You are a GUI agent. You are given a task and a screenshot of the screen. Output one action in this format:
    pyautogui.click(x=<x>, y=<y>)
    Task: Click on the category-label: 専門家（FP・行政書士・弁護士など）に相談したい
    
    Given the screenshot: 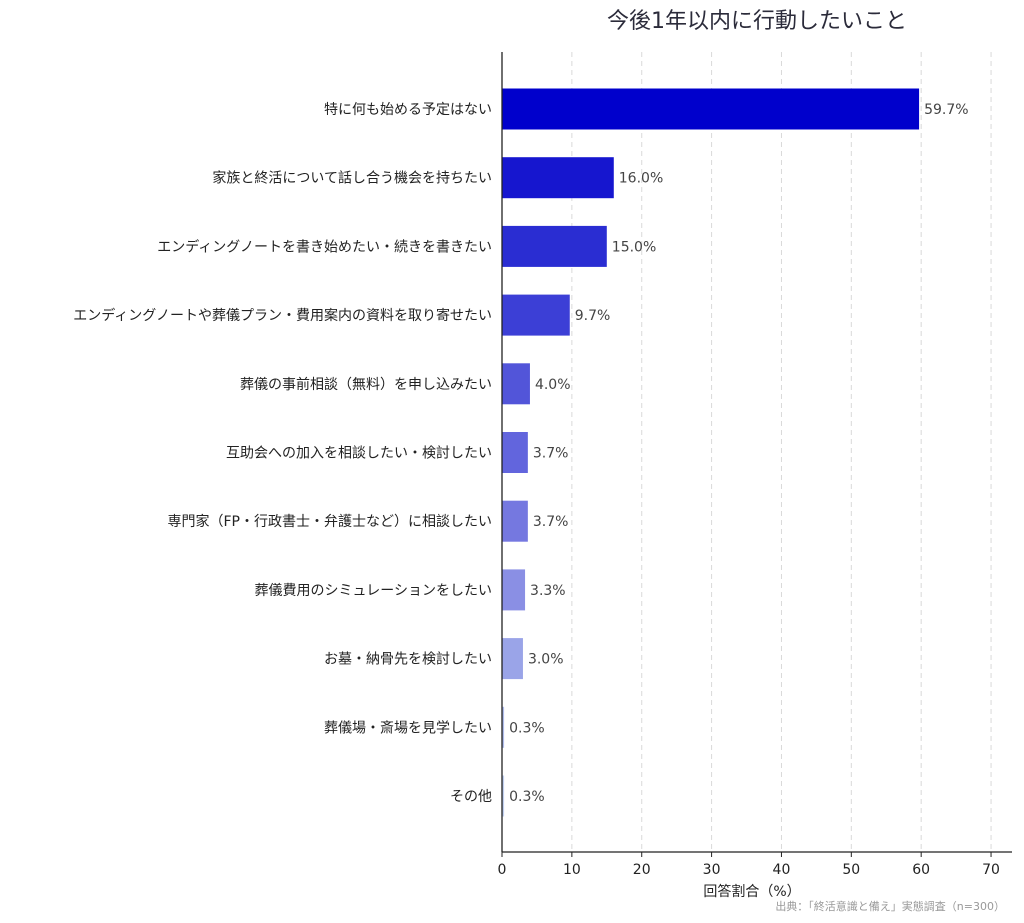 What is the action you would take?
    pyautogui.click(x=330, y=521)
    